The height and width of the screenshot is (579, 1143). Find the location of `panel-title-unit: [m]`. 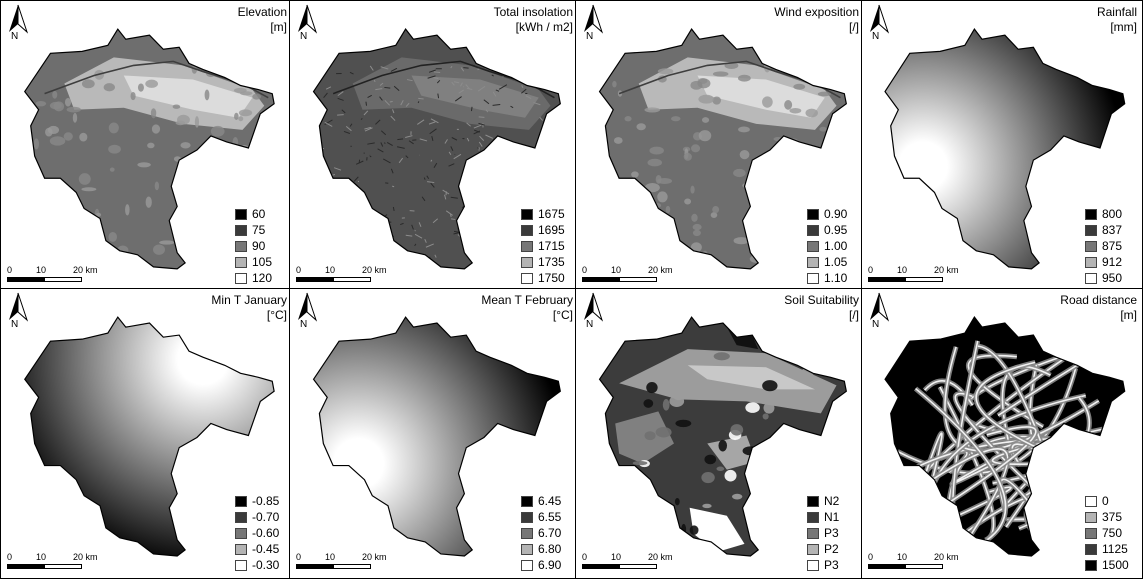

panel-title-unit: [m] is located at coordinates (278, 27).